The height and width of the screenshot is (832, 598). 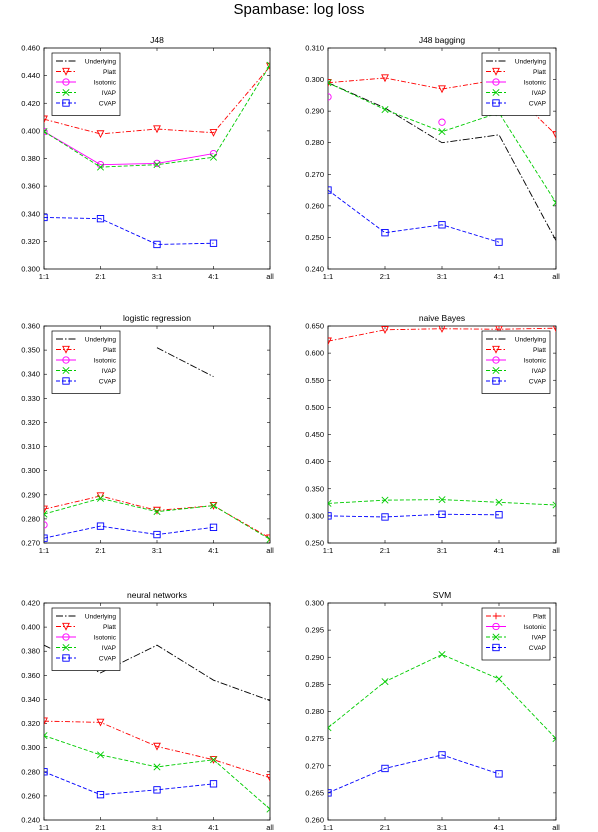 I want to click on y-tick-label: 0.295, so click(x=314, y=630).